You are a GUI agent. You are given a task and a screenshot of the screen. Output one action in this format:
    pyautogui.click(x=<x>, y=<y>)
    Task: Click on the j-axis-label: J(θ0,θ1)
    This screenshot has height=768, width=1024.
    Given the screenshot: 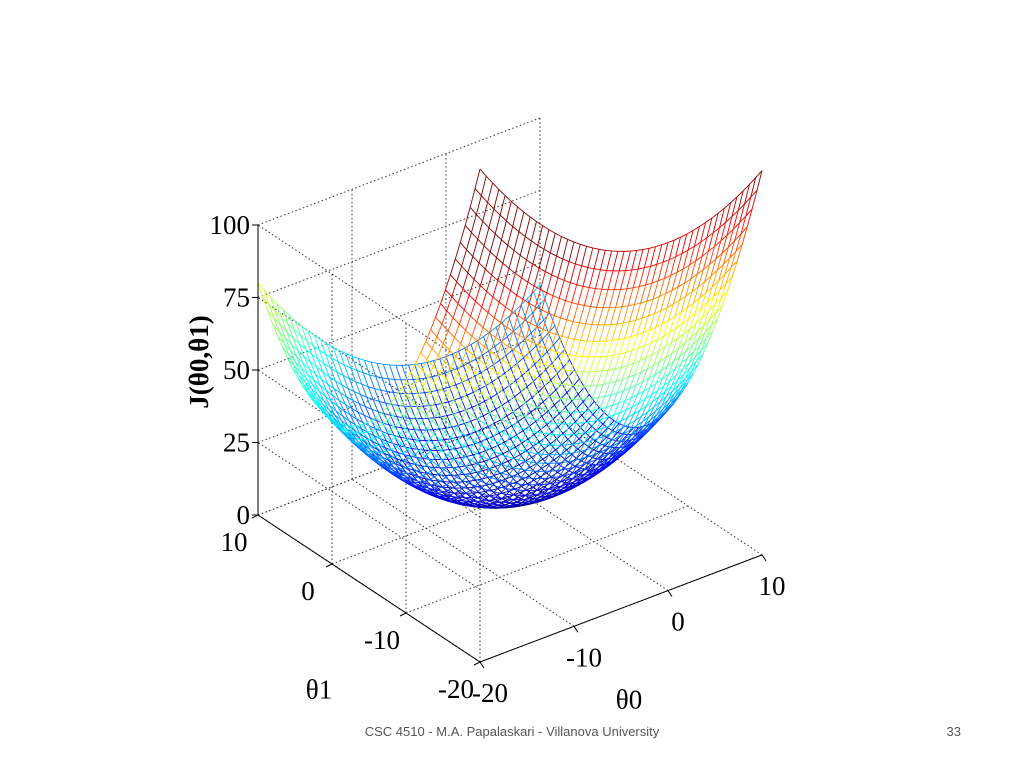 What is the action you would take?
    pyautogui.click(x=199, y=361)
    